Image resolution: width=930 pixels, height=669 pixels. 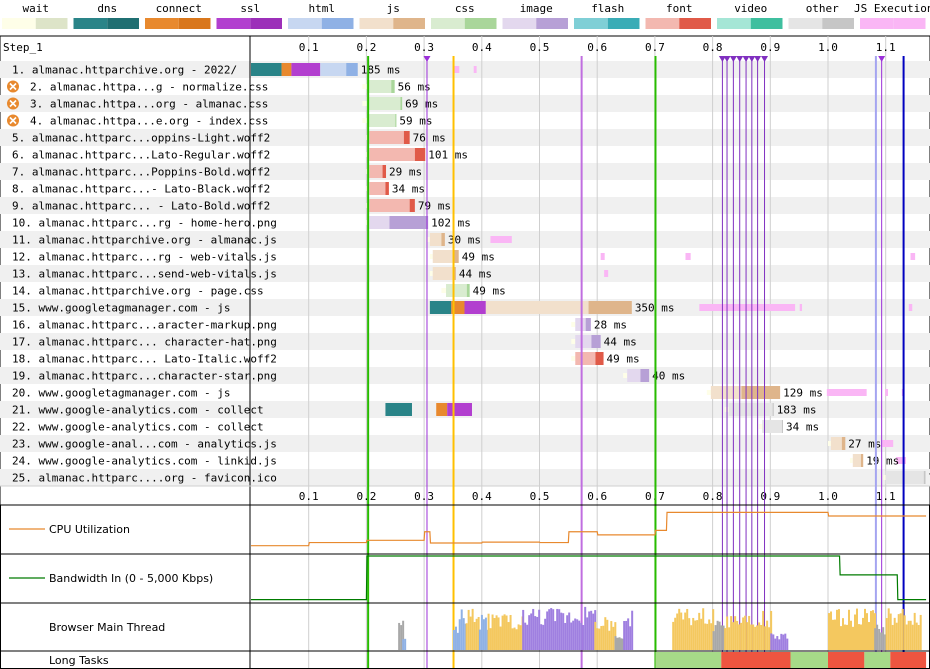 What do you see at coordinates (89, 529) in the screenshot?
I see `cpu-label: CPU Utilization` at bounding box center [89, 529].